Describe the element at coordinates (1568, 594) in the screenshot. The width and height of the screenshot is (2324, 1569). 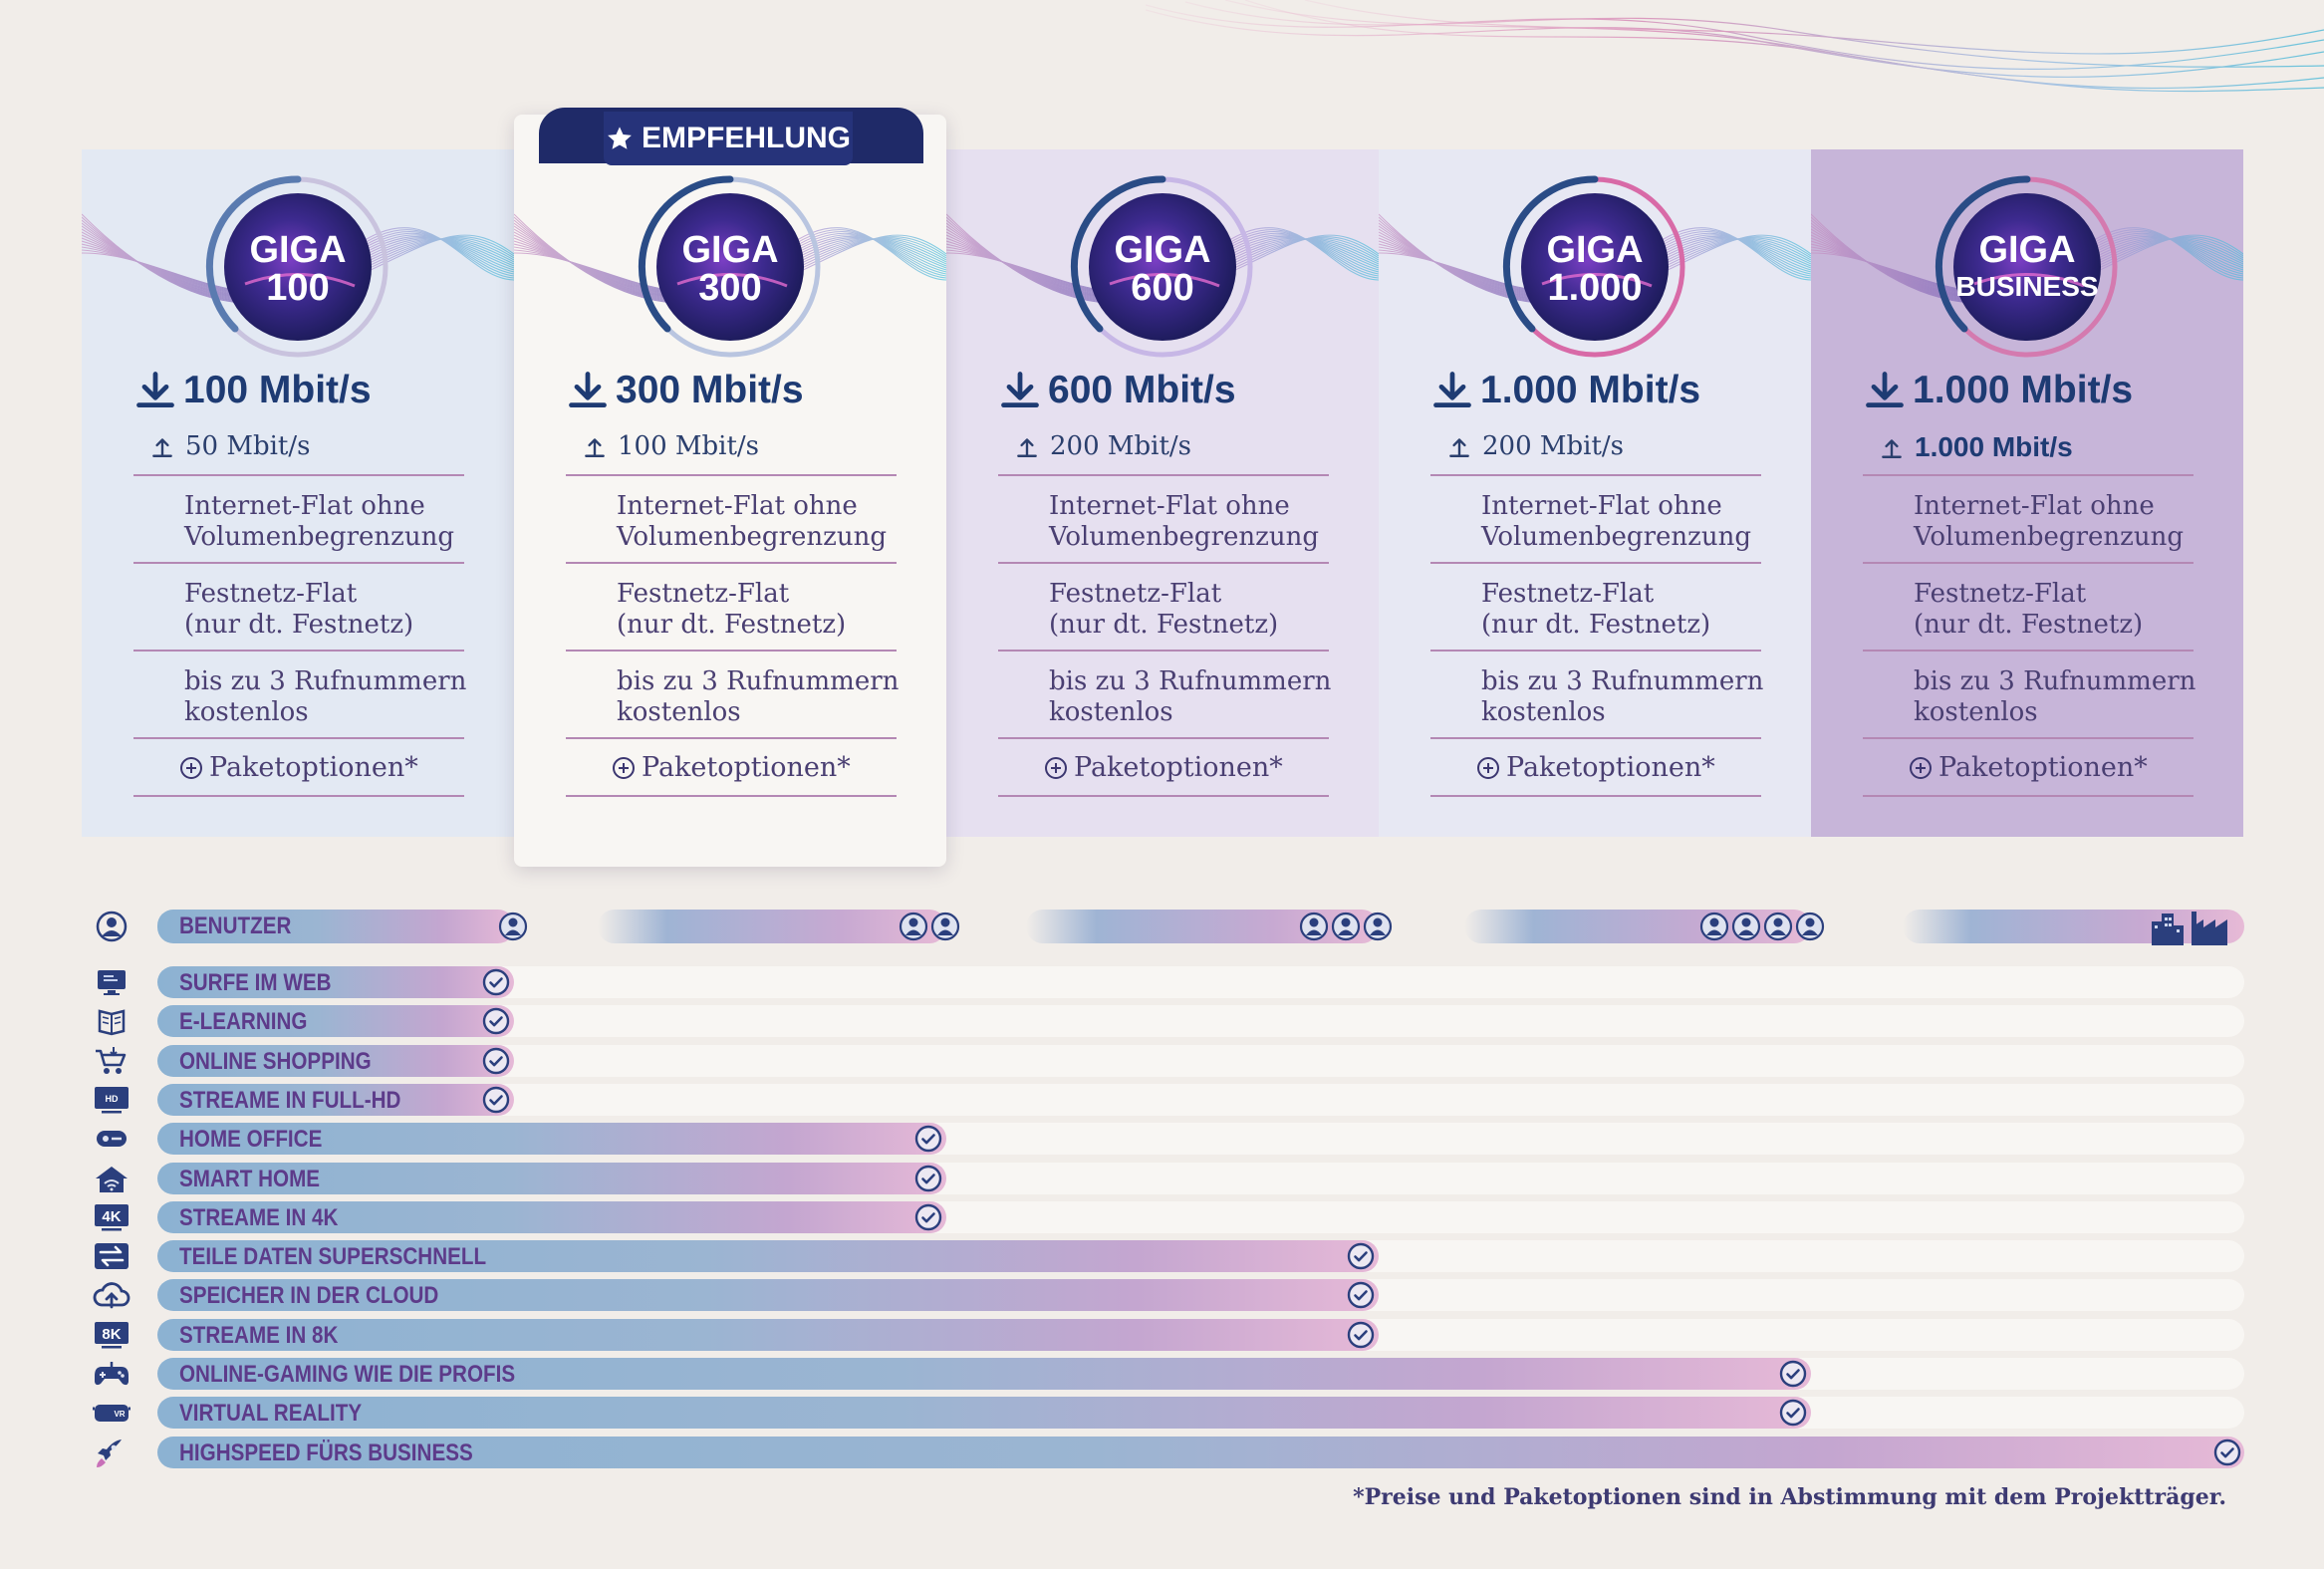
I see `feature-line: Festnetz-Flat` at that location.